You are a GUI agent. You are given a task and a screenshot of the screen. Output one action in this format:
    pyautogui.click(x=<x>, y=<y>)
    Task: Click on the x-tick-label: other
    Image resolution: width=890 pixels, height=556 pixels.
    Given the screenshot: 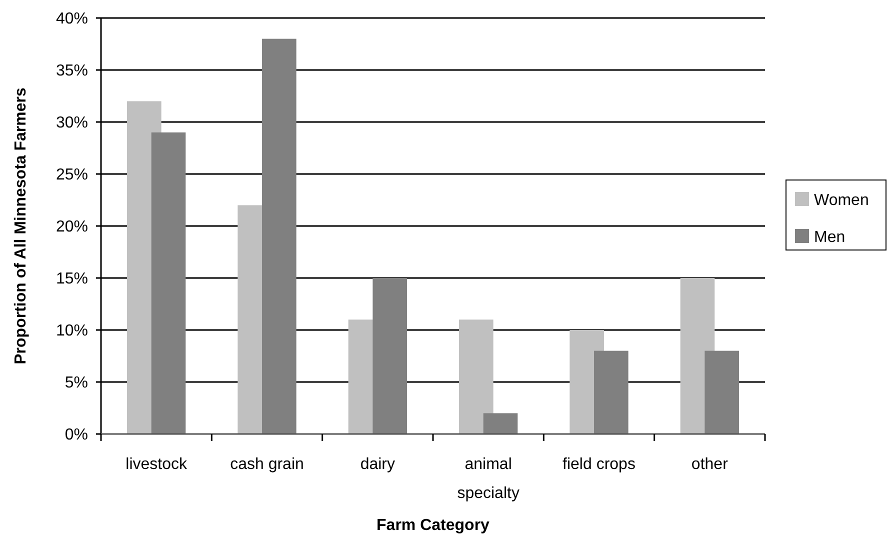 What is the action you would take?
    pyautogui.click(x=710, y=464)
    